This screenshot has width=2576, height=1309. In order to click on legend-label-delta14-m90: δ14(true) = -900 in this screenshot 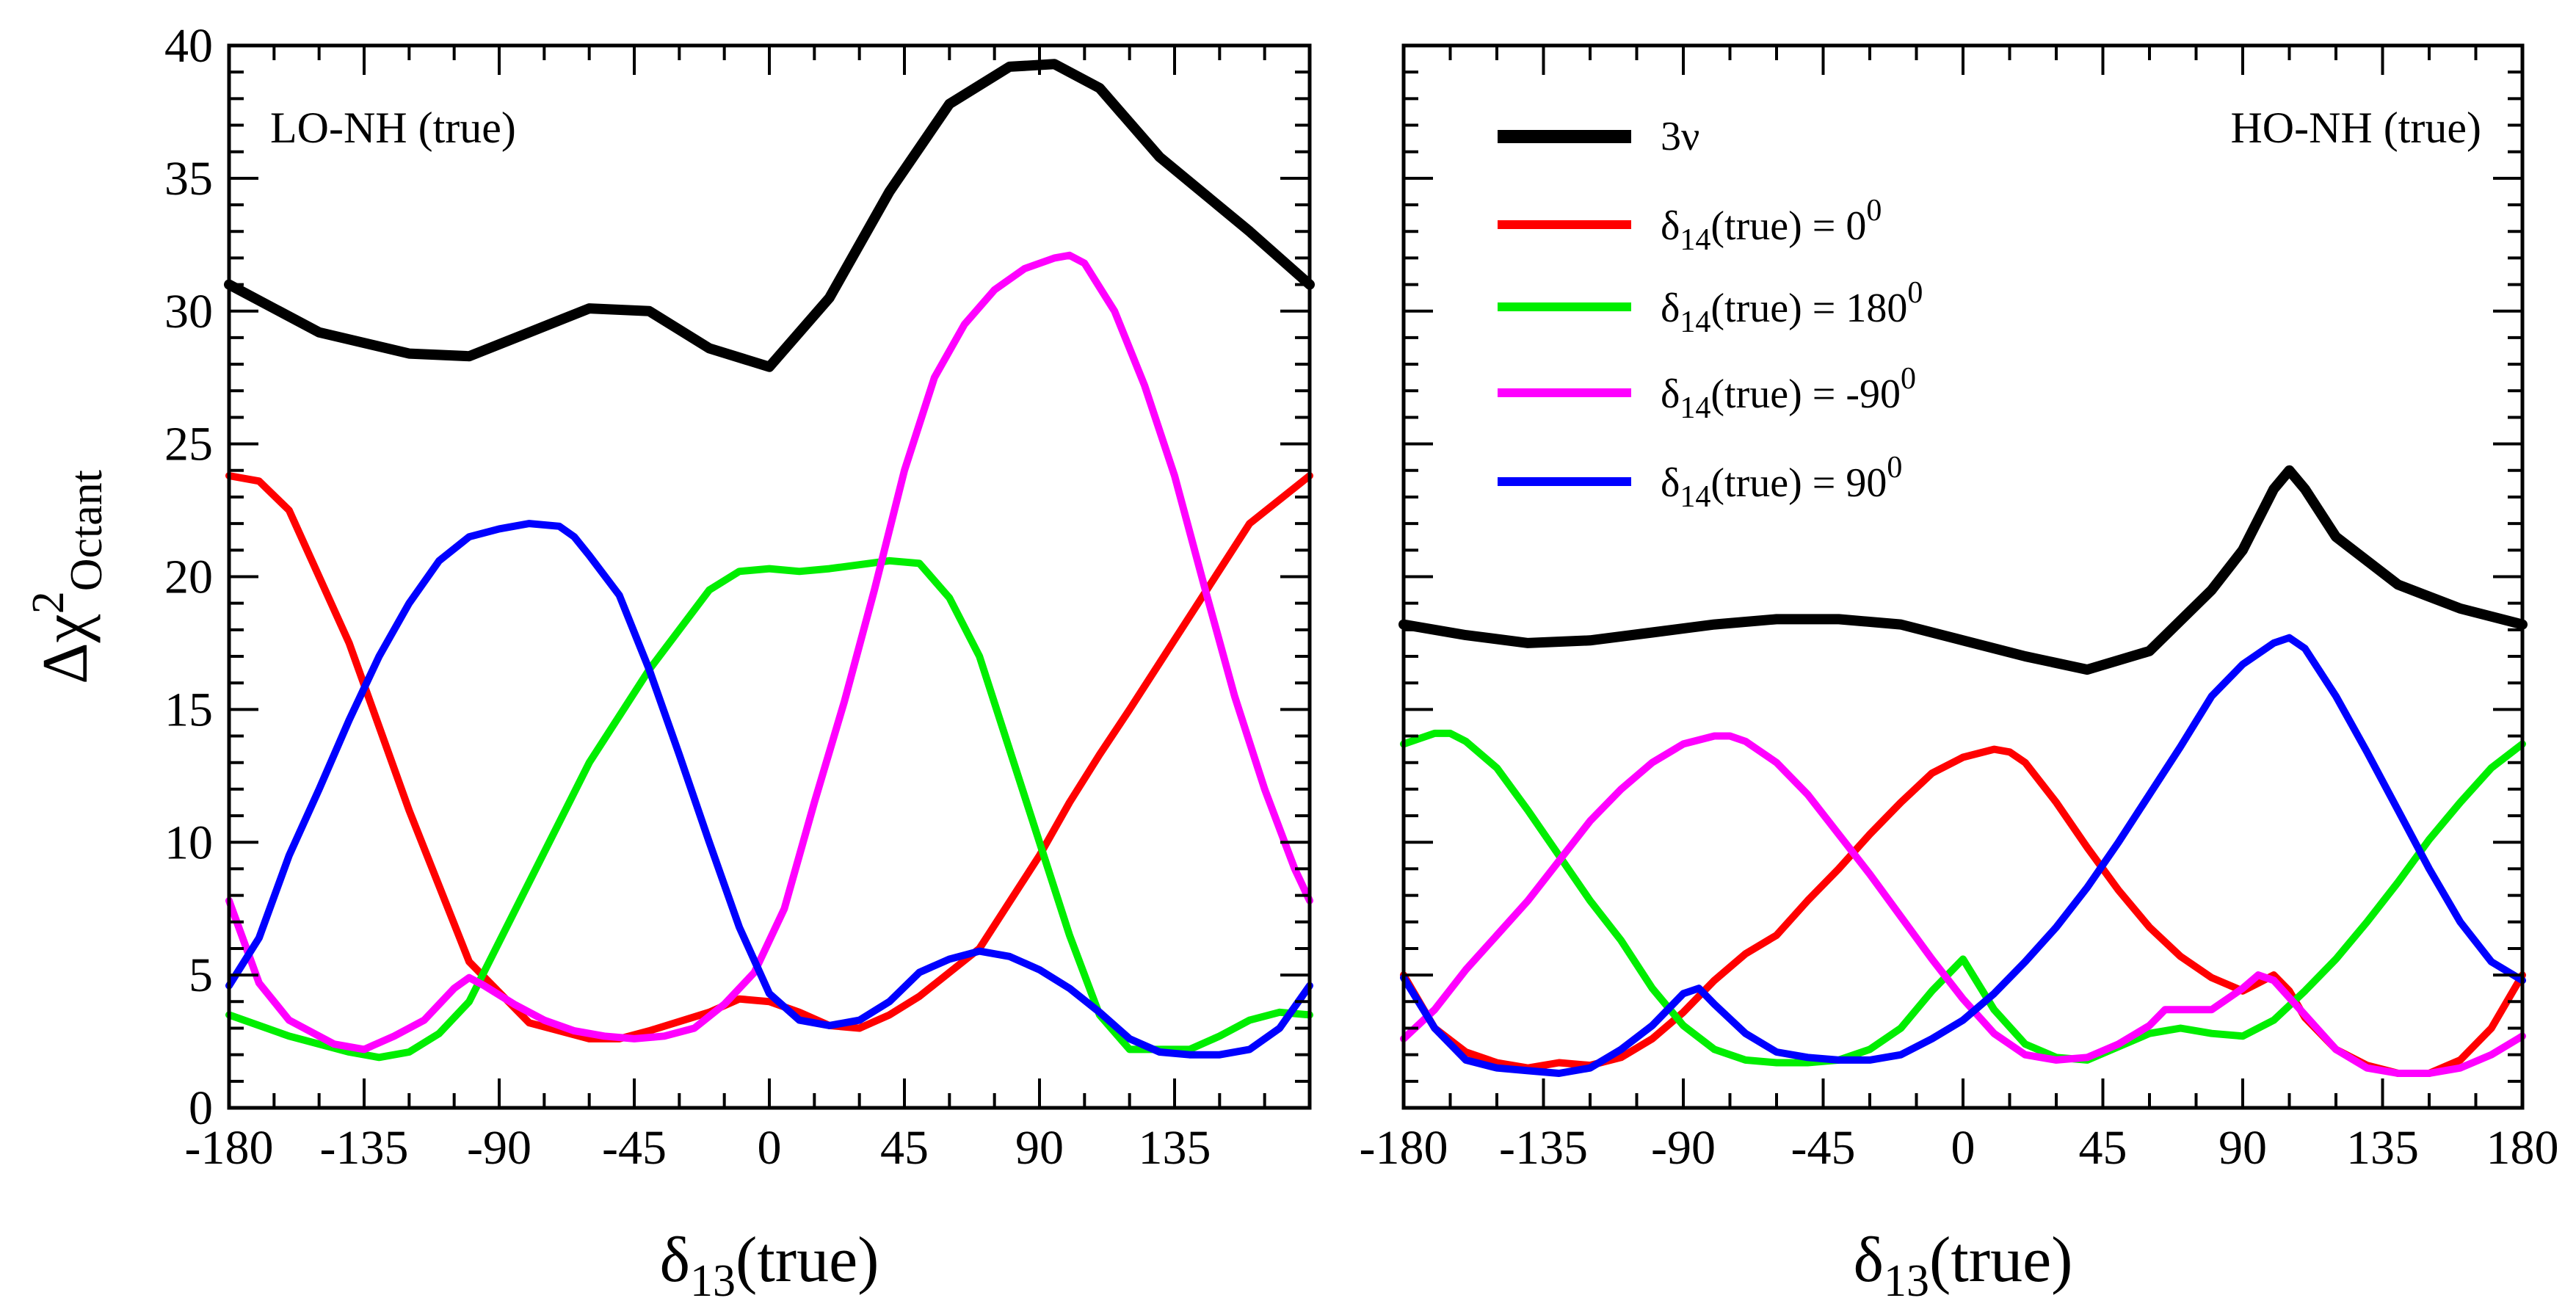, I will do `click(1789, 393)`.